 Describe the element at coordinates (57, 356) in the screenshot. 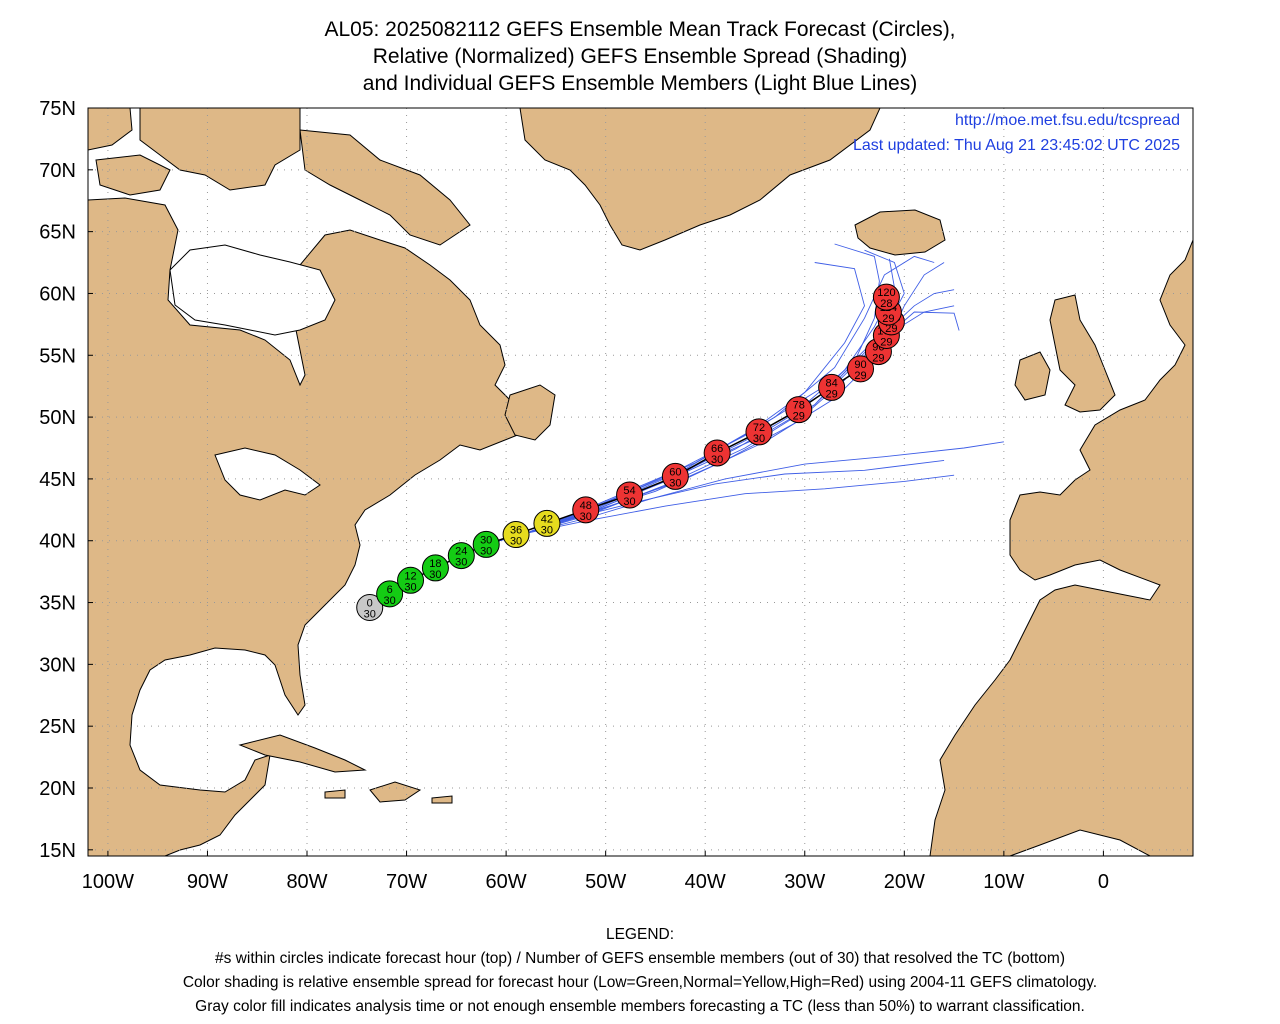

I see `lat-tick-label: 55N` at that location.